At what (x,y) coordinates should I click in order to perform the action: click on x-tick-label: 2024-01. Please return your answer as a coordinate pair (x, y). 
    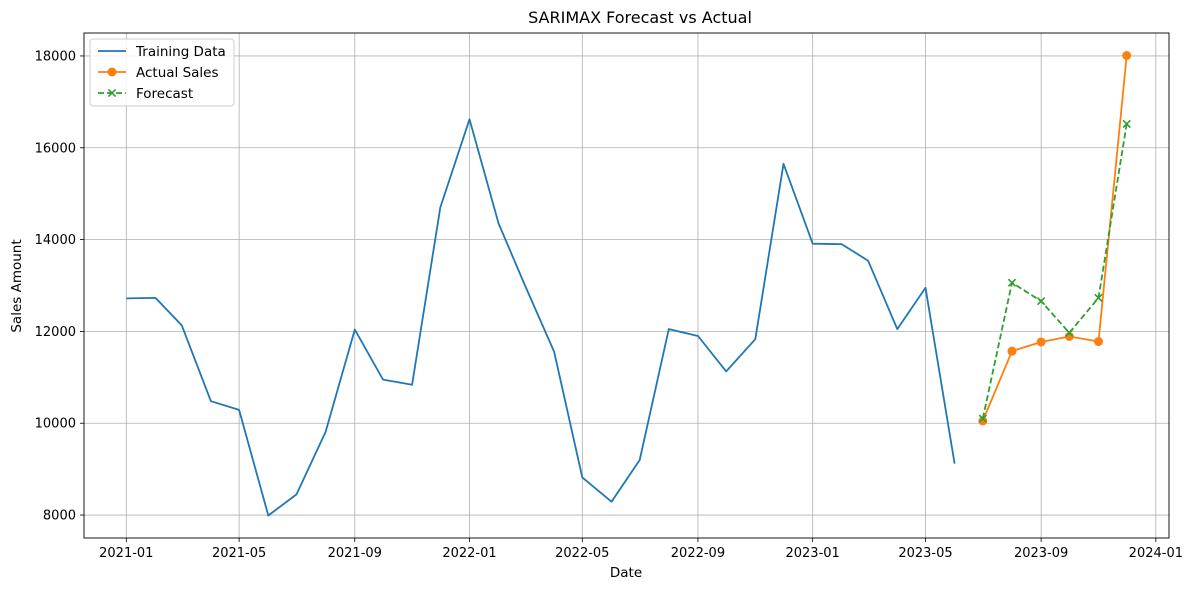
    Looking at the image, I should click on (1156, 553).